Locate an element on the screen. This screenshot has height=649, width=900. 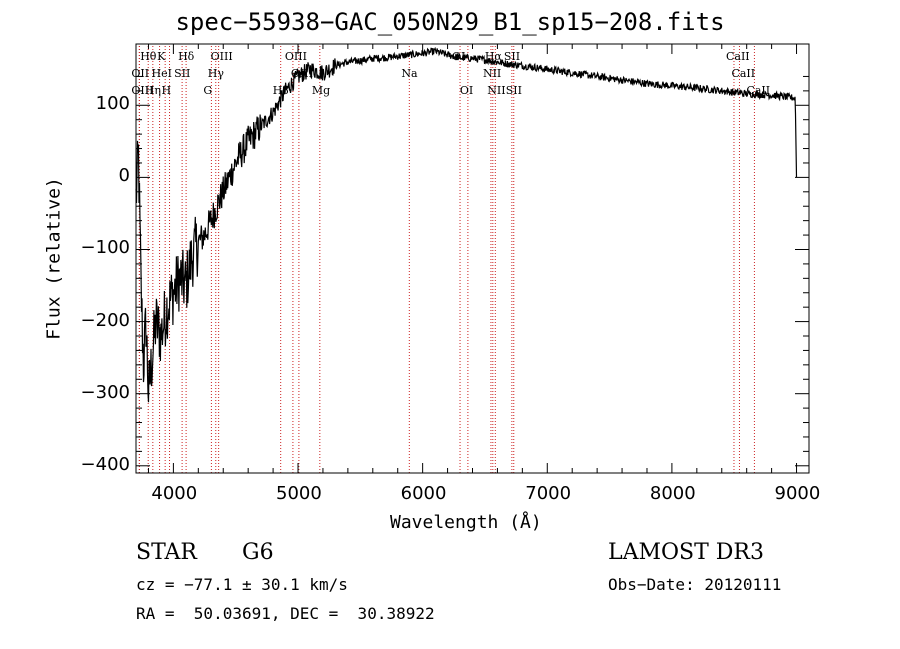
y-tick-label: −300 is located at coordinates (105, 392).